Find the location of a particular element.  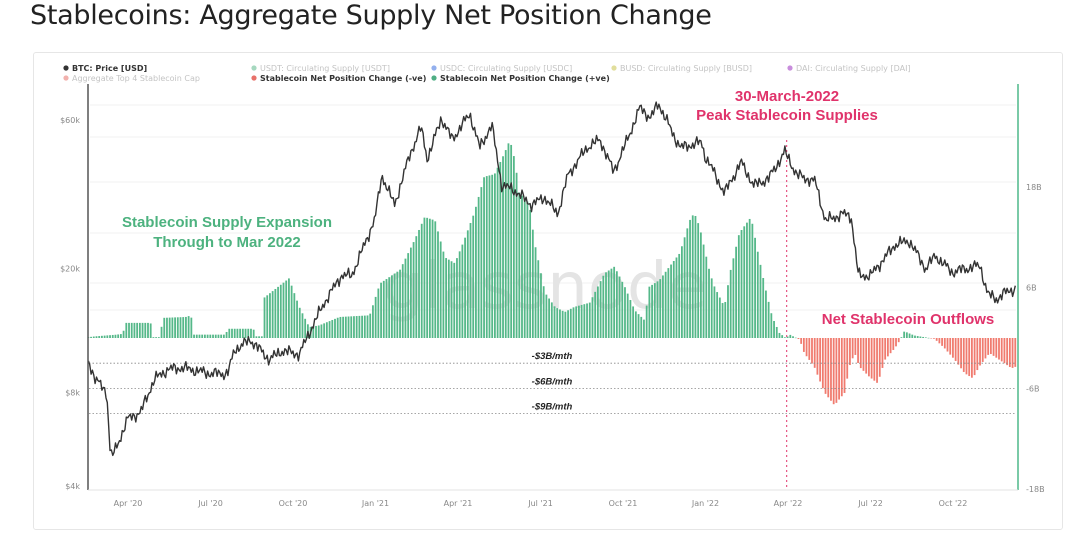

left-tick-label: $8k is located at coordinates (72, 392).